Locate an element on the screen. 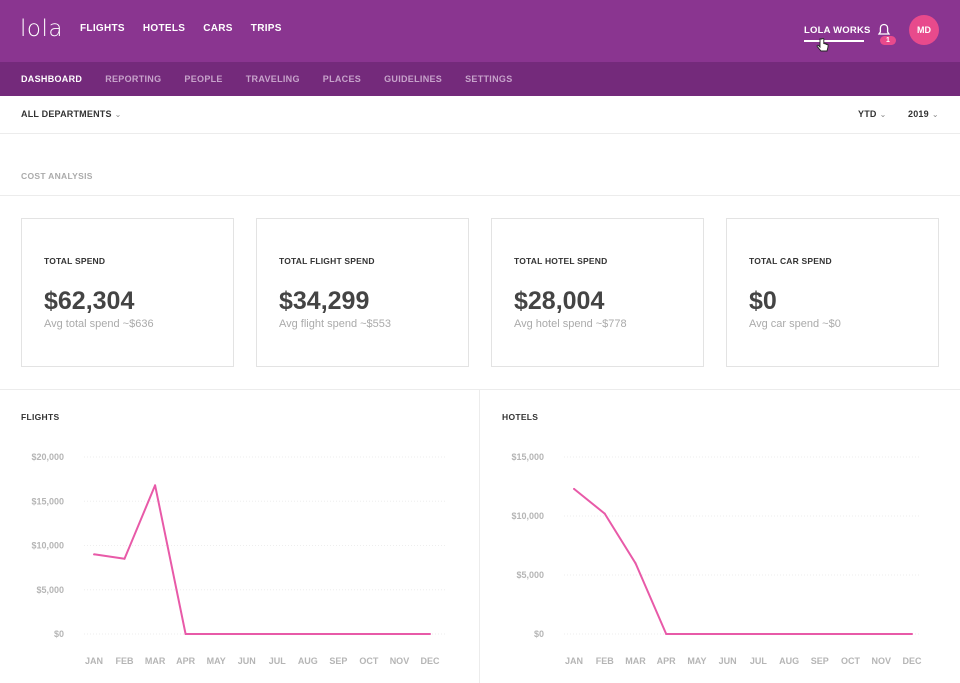  card-subtext: Avg total spend ~$636 is located at coordinates (99, 324).